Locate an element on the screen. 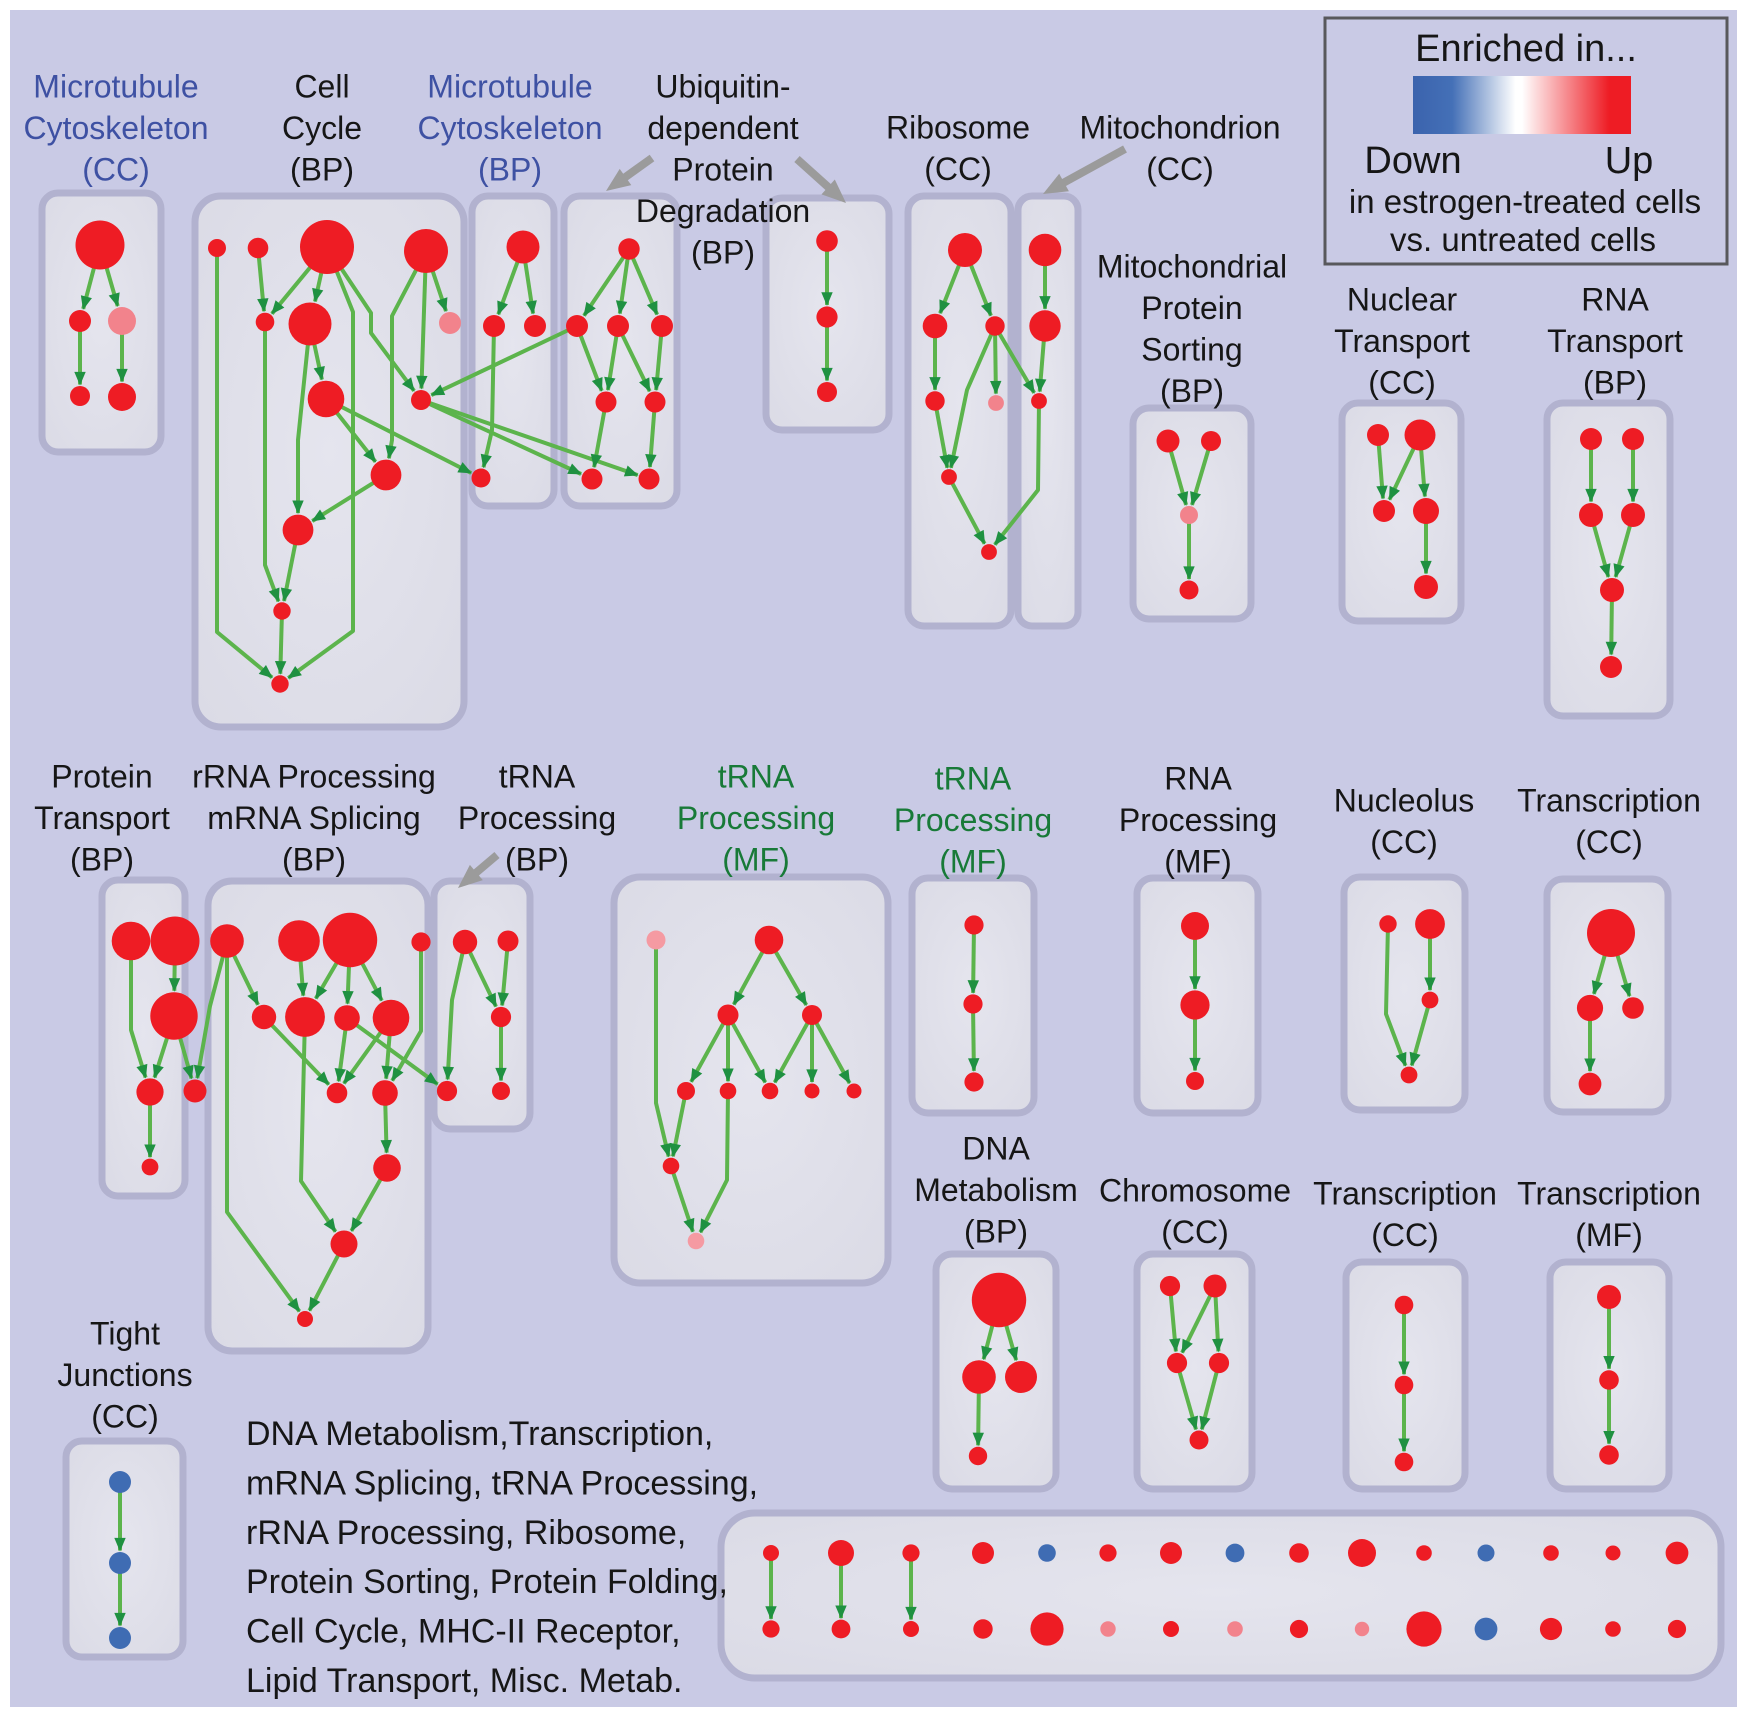 This screenshot has width=1750, height=1720. svg-text:Protein Sorting, Protein Foldi: Protein Sorting, Protein Folding, is located at coordinates (487, 1582).